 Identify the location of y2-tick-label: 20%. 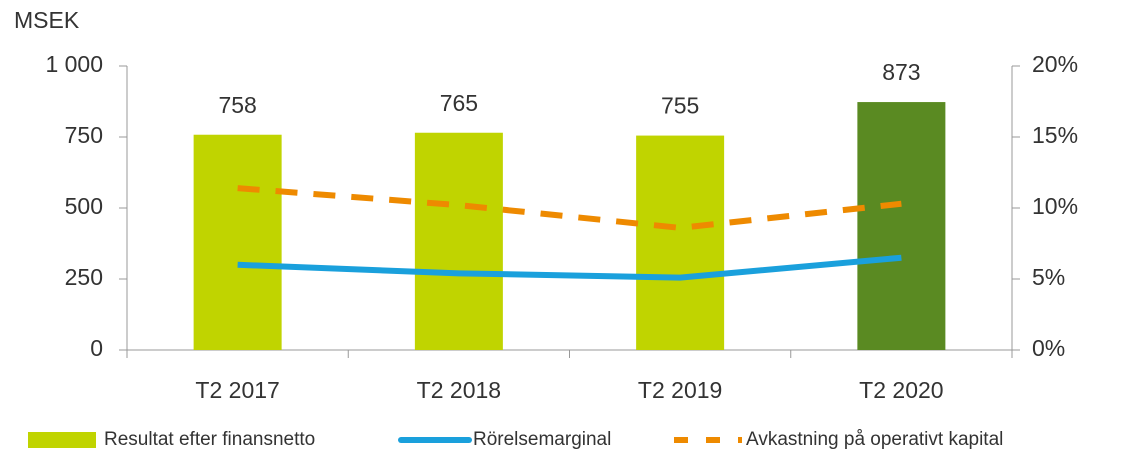
(1055, 64).